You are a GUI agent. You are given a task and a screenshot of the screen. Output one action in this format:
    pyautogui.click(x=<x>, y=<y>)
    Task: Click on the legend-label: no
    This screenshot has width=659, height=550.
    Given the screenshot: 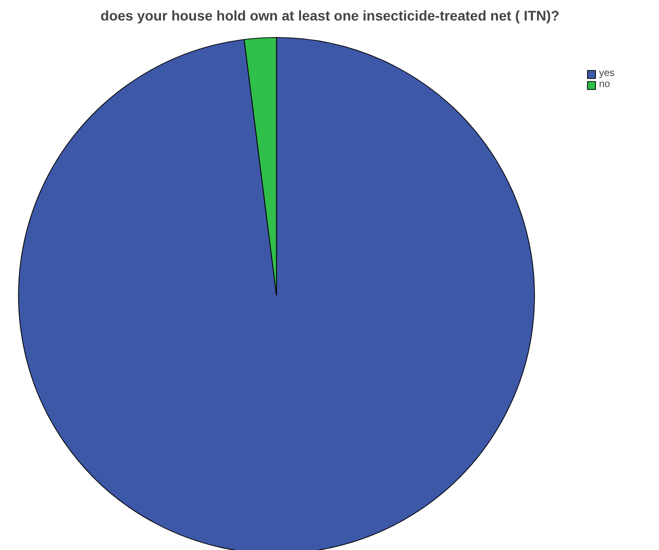 What is the action you would take?
    pyautogui.click(x=605, y=84)
    